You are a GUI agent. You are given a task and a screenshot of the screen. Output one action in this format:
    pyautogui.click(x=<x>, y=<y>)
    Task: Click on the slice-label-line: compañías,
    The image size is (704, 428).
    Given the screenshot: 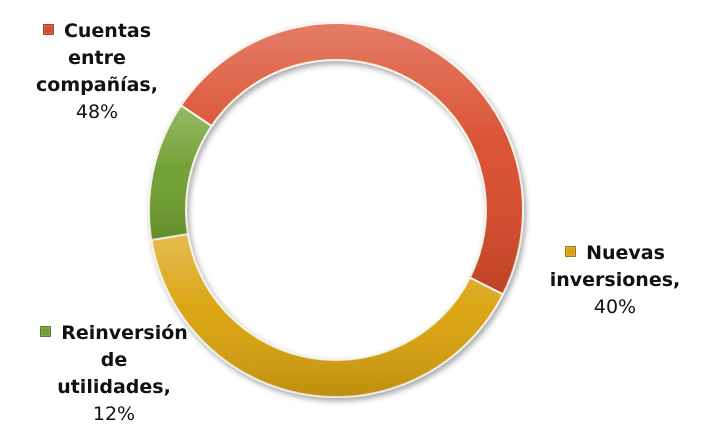 What is the action you would take?
    pyautogui.click(x=97, y=85)
    